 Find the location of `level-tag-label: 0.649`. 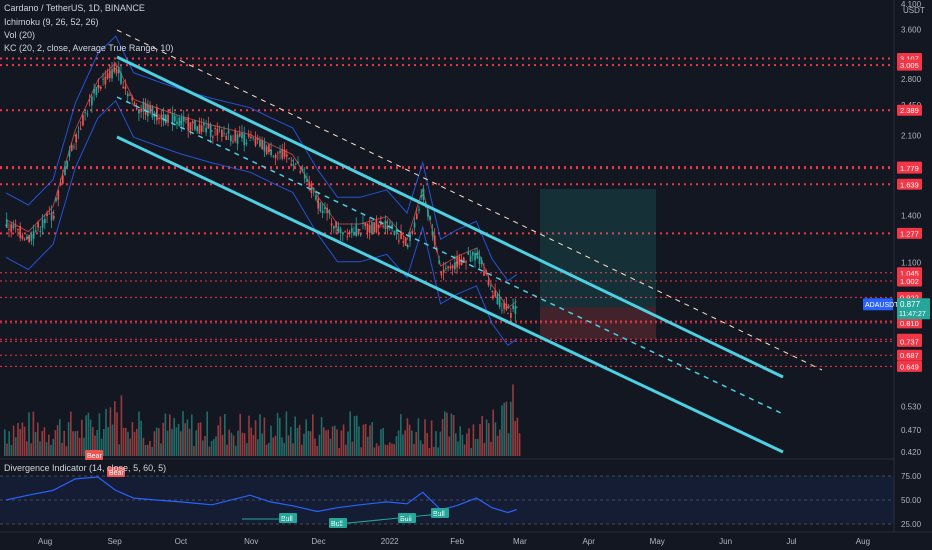

level-tag-label: 0.649 is located at coordinates (909, 366).